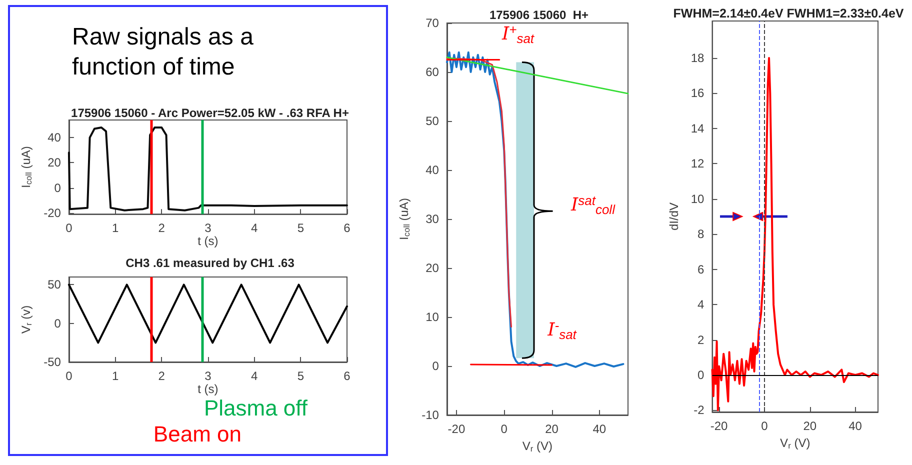  I want to click on y-tick-label: 70, so click(433, 23).